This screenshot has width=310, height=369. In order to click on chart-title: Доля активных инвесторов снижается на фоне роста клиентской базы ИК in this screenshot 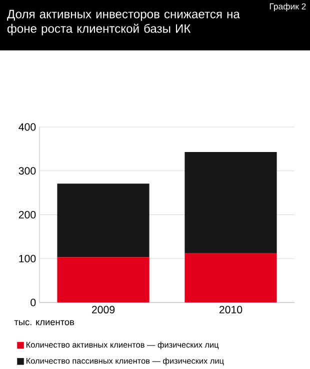, I will do `click(123, 23)`.